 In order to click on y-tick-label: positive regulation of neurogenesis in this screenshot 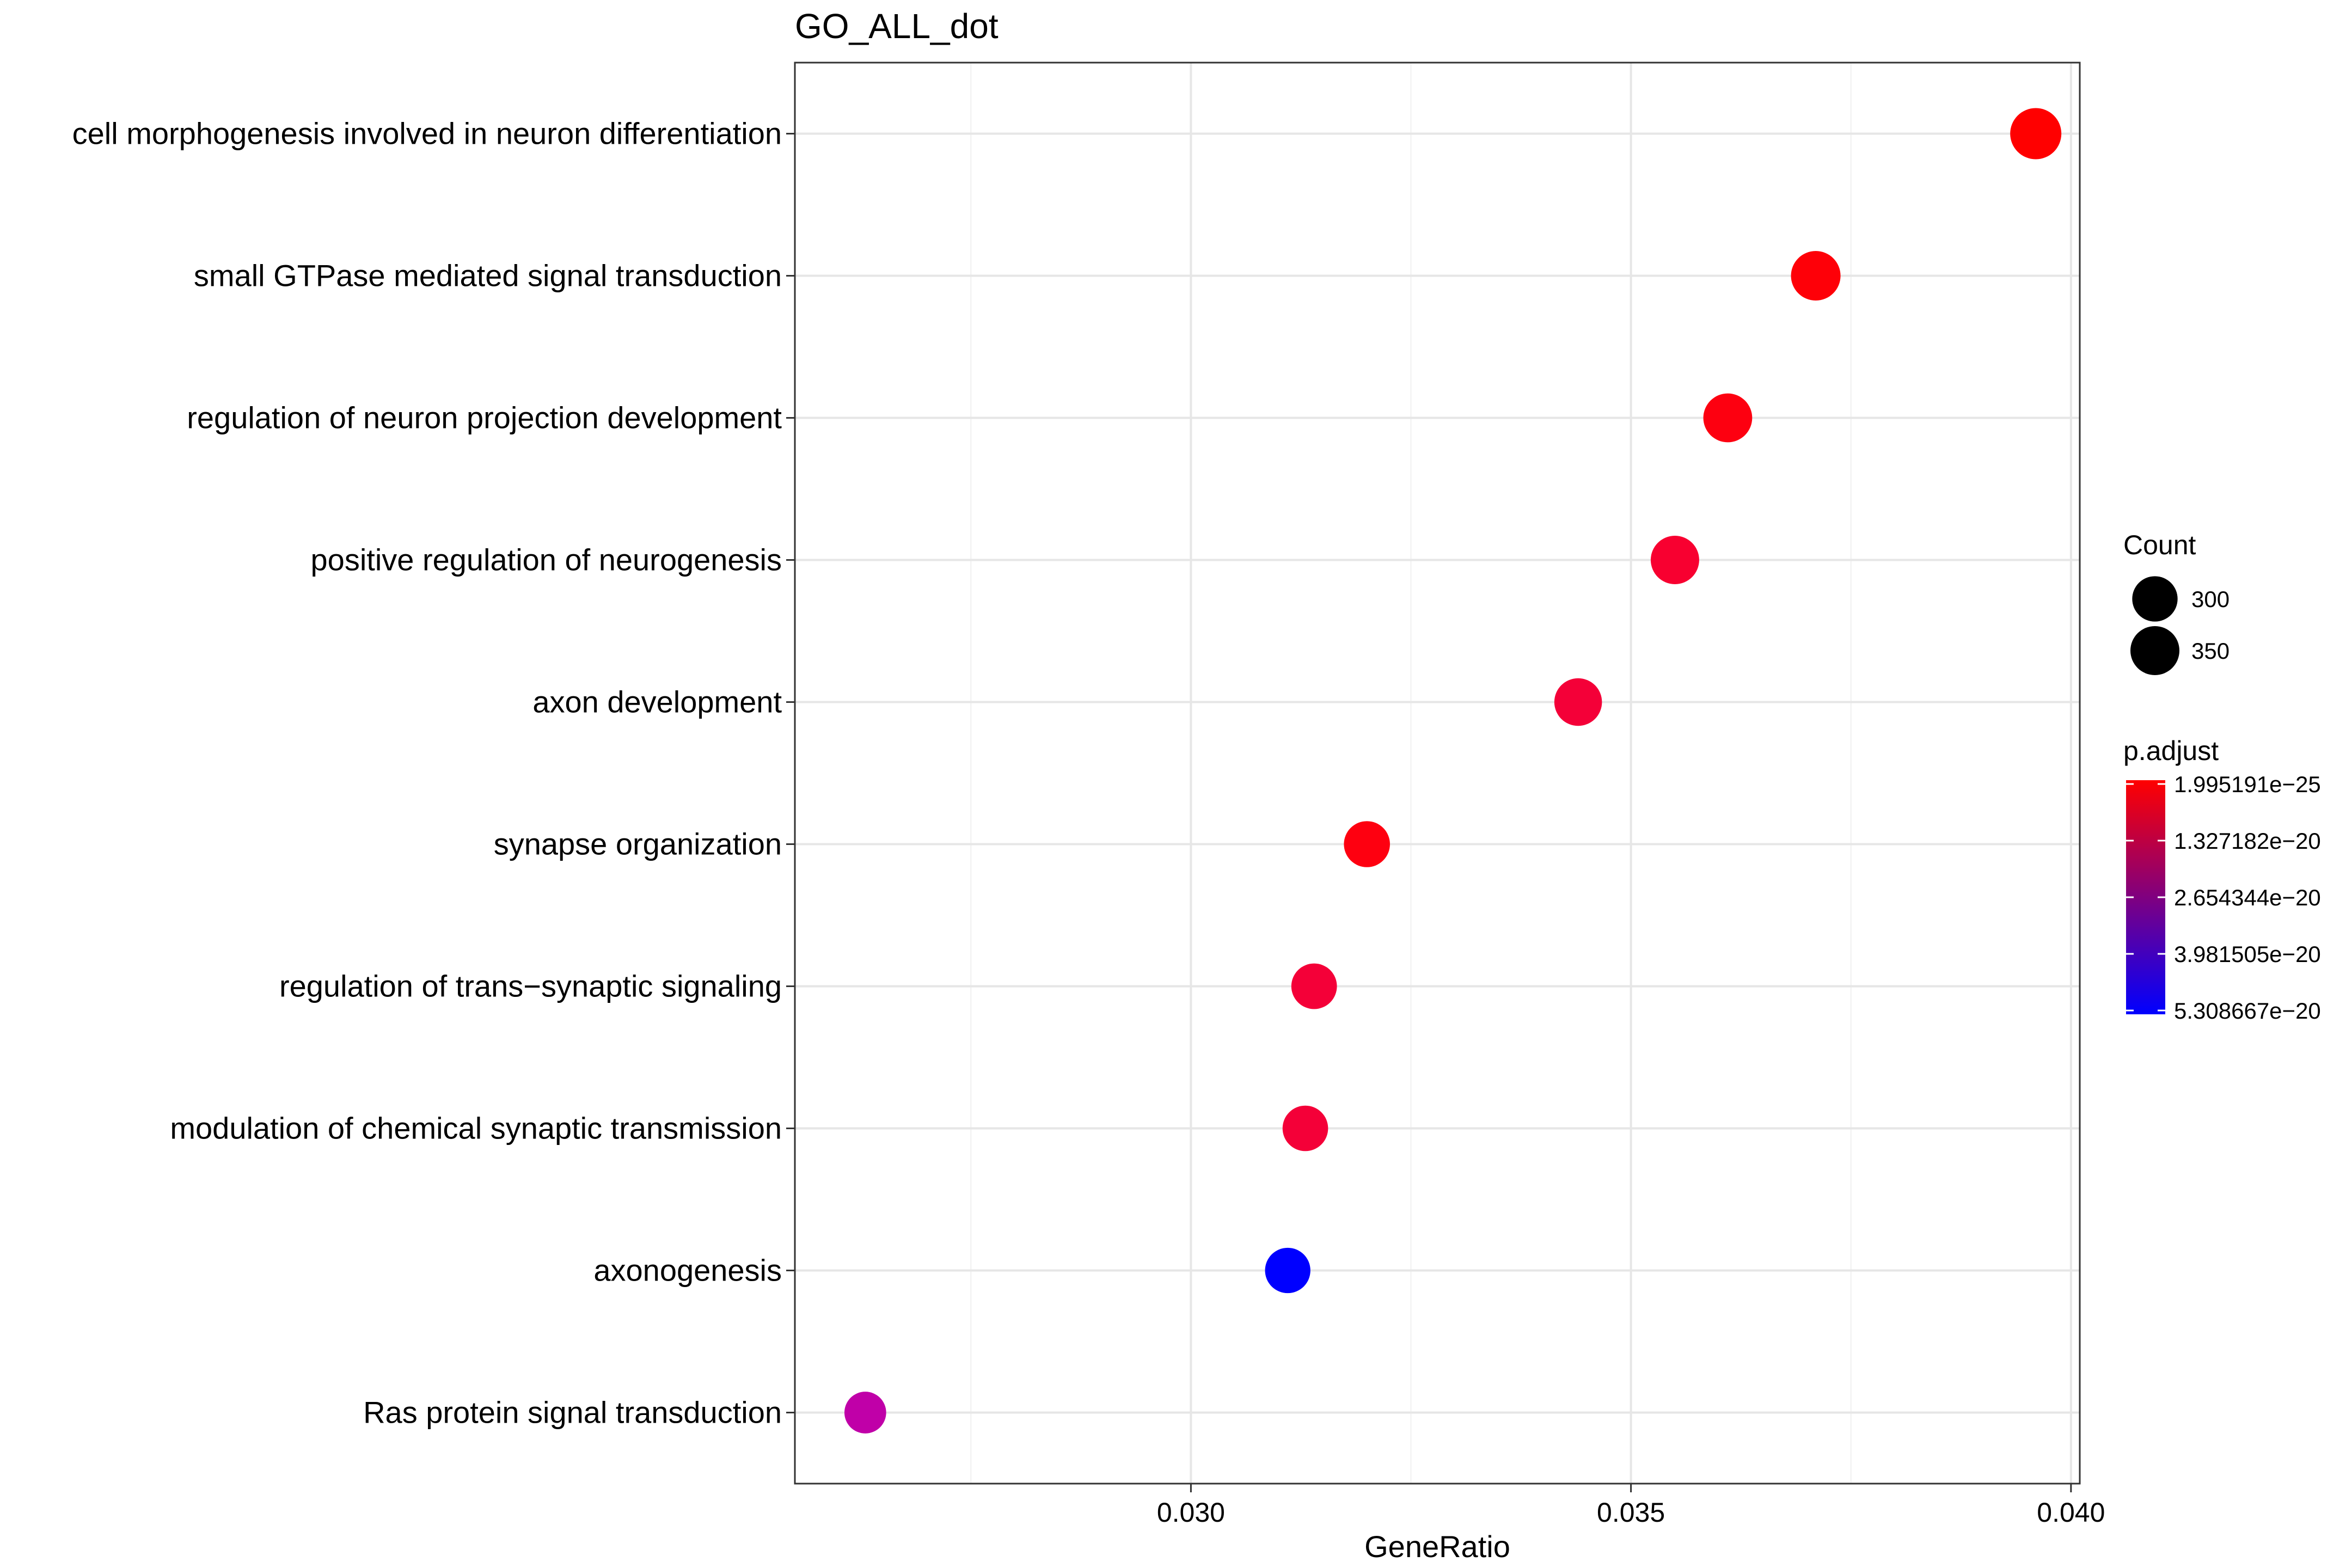, I will do `click(546, 560)`.